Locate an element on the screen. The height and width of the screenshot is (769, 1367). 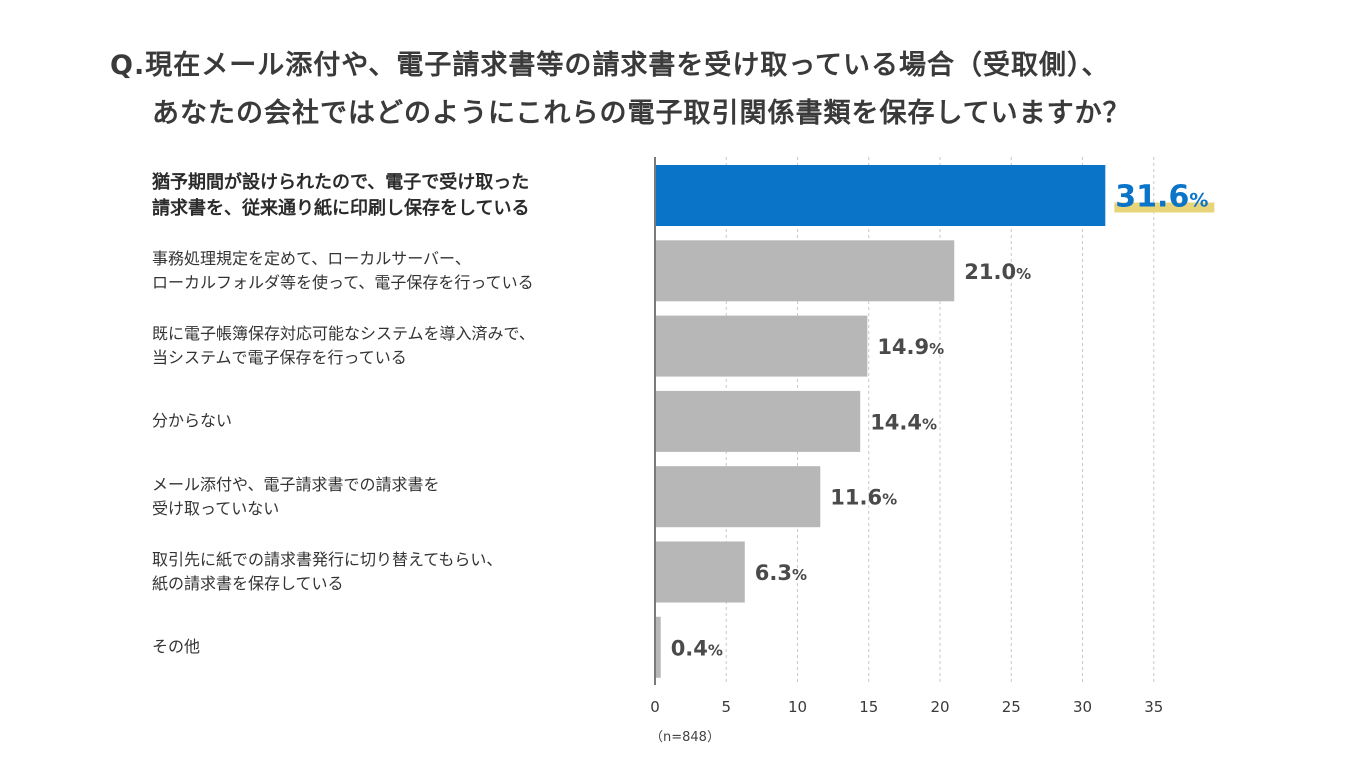
title-line-2: あなたの会社ではどのようにこれらの電子取引関係書類を保存していますか？ is located at coordinates (641, 113).